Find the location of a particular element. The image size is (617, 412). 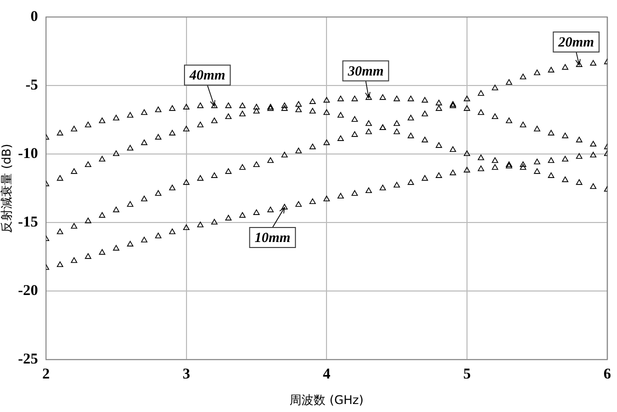

x-tick-label: 5 is located at coordinates (467, 374).